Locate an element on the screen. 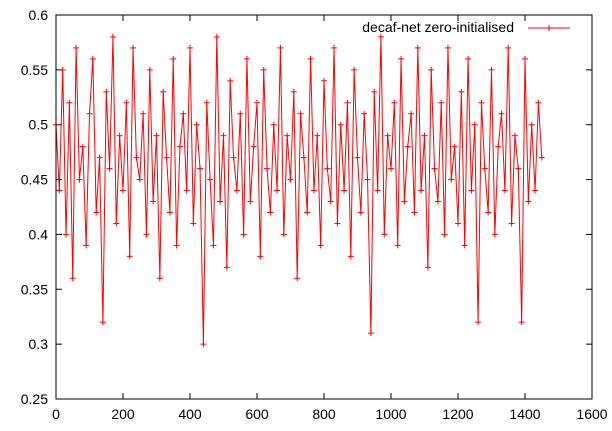 The height and width of the screenshot is (431, 612). y-tick-label: 0.4 is located at coordinates (39, 234).